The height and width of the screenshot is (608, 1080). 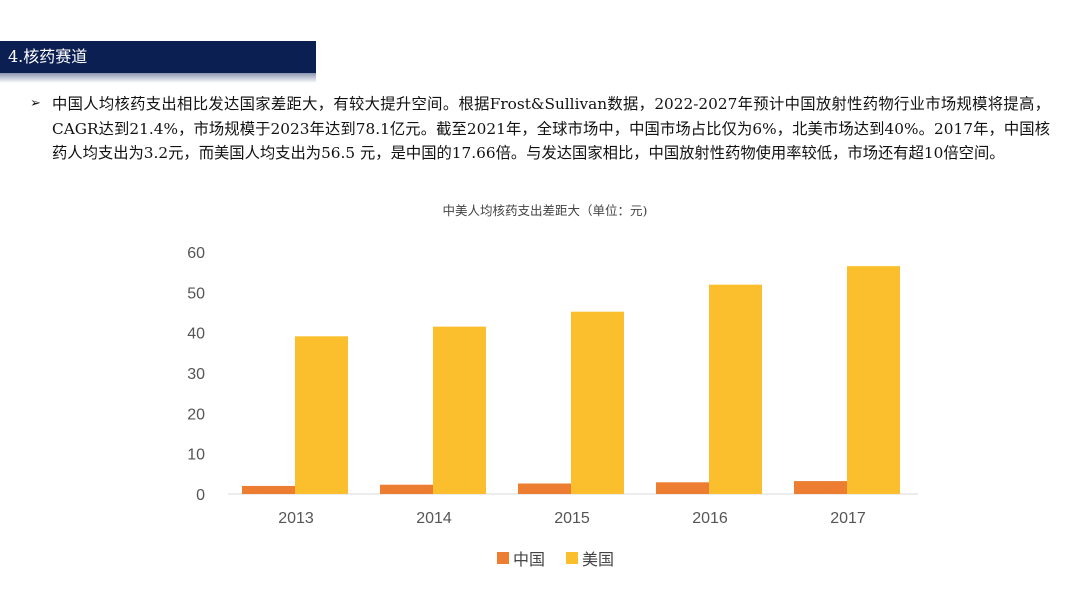 I want to click on x-tick-label: 2014, so click(x=434, y=518).